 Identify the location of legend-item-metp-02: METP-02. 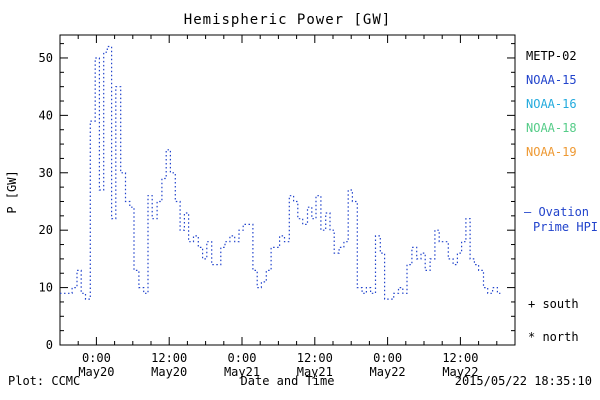
(551, 56).